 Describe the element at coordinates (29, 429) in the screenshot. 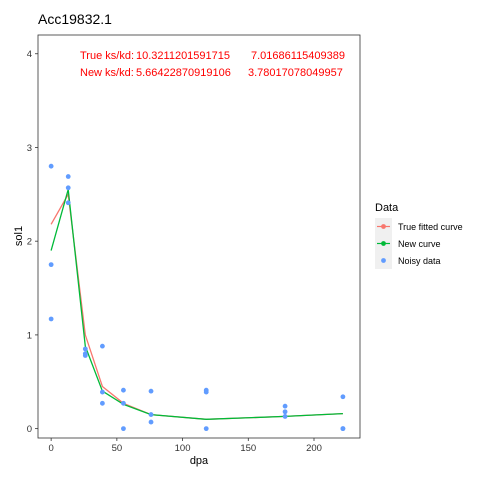

I see `y-tick-label: 0` at that location.